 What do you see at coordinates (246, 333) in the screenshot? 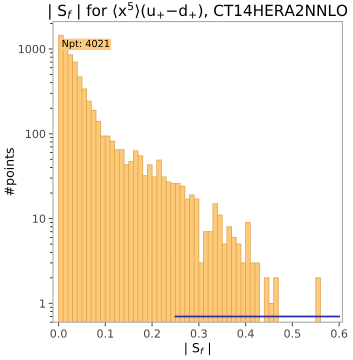
I see `x-tick-label: 0.4` at bounding box center [246, 333].